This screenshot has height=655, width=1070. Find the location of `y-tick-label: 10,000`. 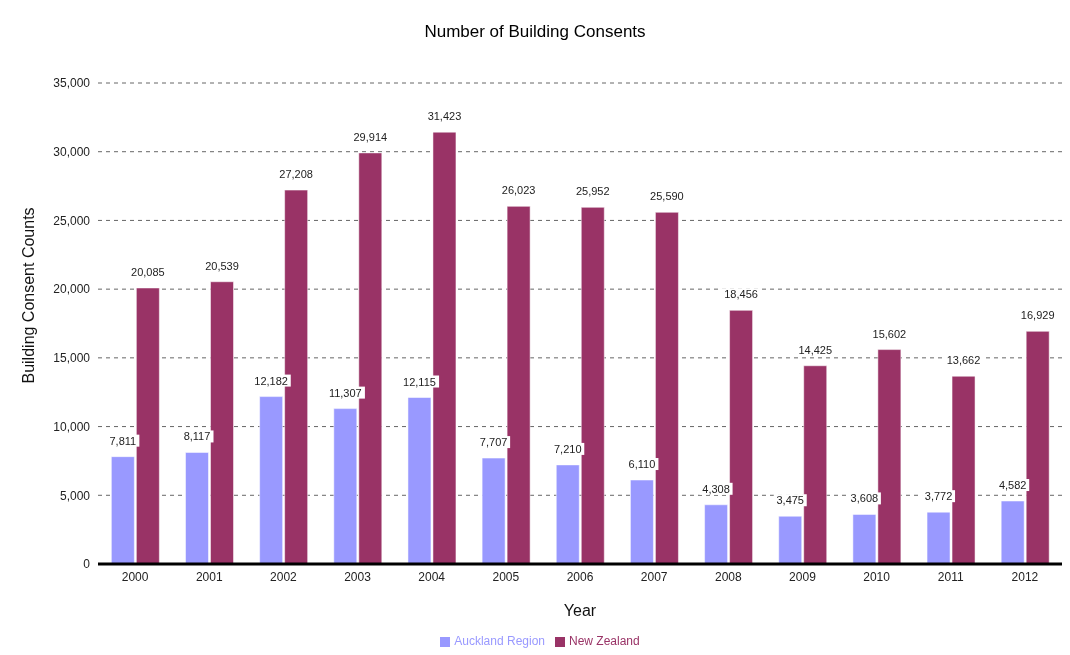

y-tick-label: 10,000 is located at coordinates (72, 426).